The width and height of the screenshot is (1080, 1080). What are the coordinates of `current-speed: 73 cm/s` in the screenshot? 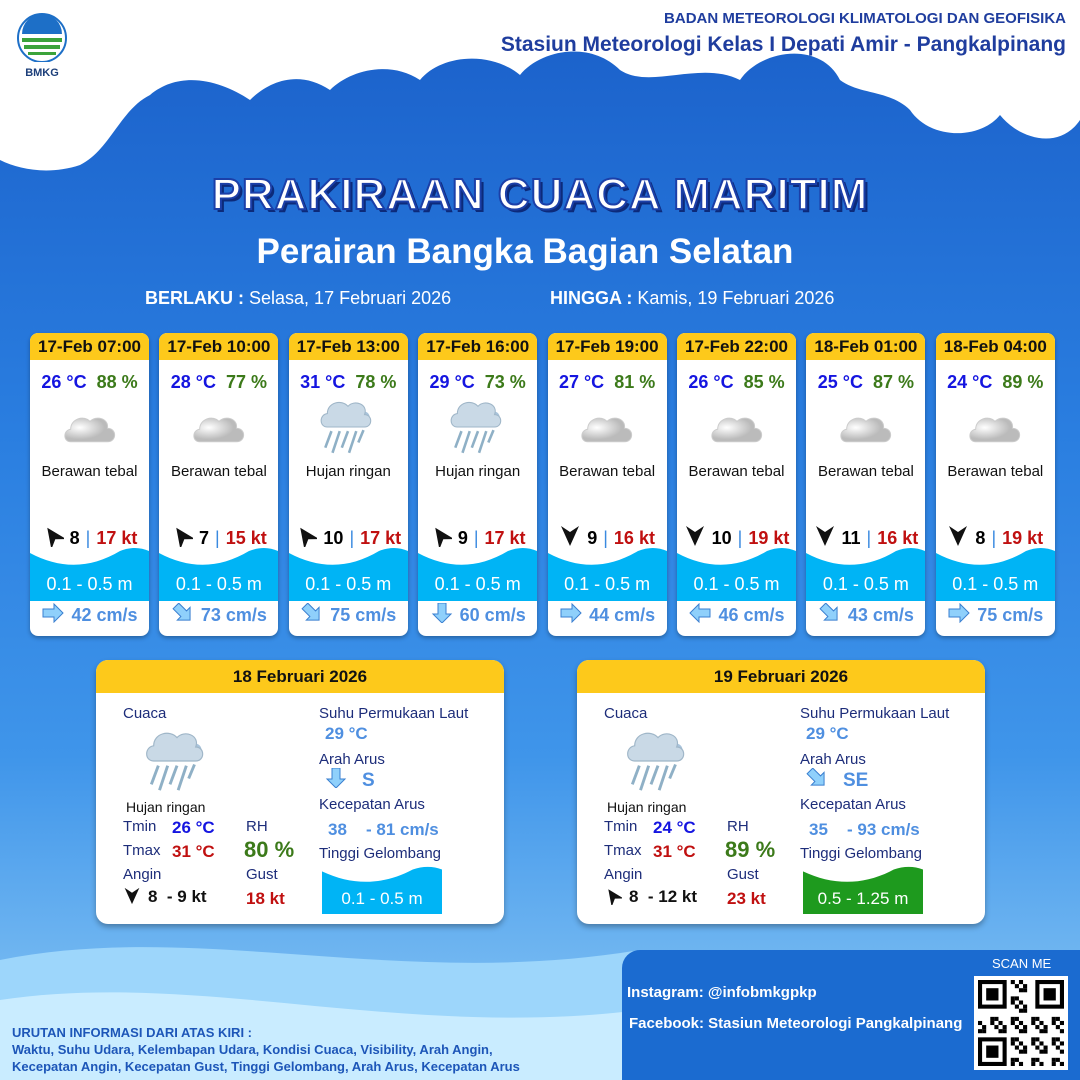 It's located at (233, 615).